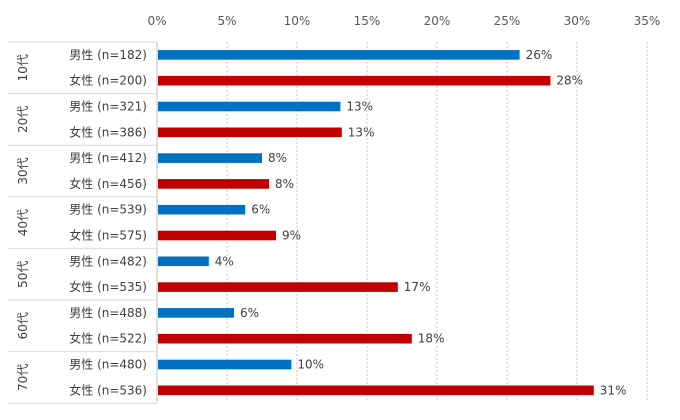  What do you see at coordinates (108, 183) in the screenshot?
I see `row-label: 女性 (n=456)` at bounding box center [108, 183].